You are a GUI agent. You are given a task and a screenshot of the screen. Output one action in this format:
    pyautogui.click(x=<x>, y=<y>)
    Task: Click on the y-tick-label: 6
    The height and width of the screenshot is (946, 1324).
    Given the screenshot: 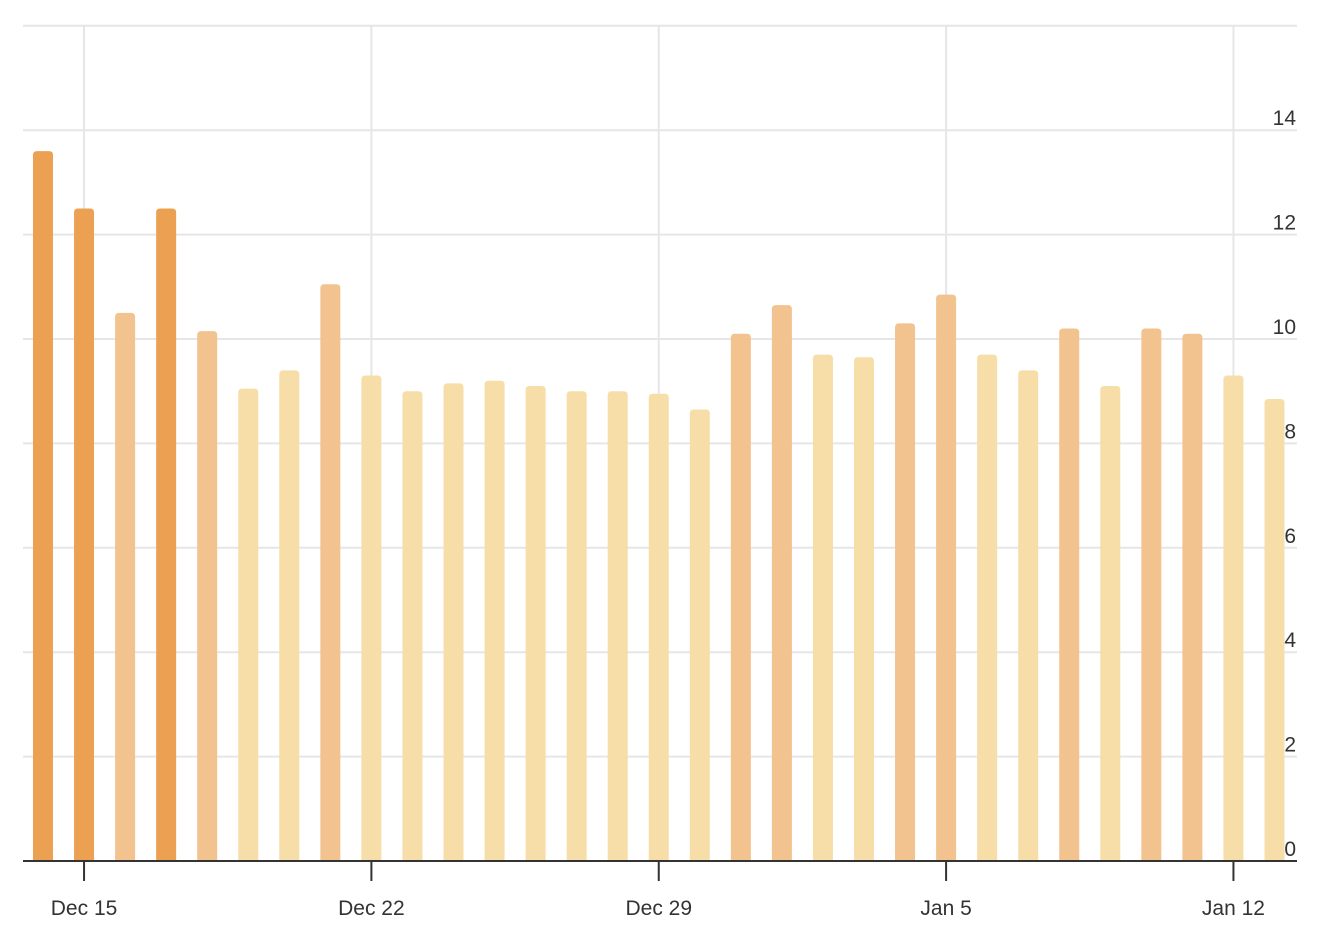 What is the action you would take?
    pyautogui.click(x=1290, y=536)
    